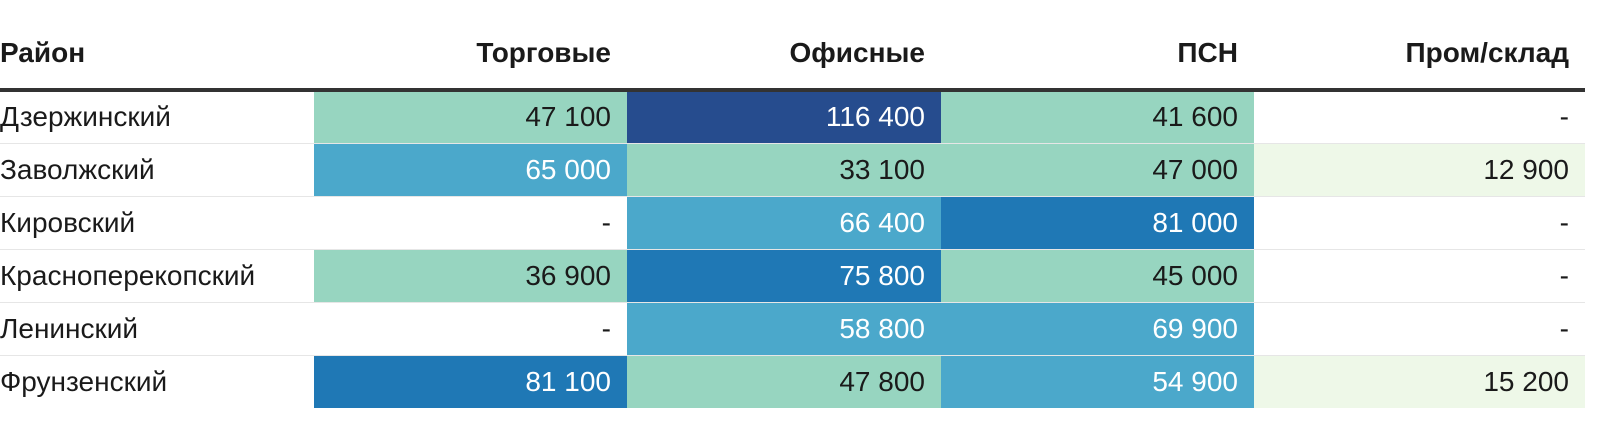 This screenshot has width=1600, height=432. I want to click on heatmap-cell: 47 800, so click(784, 381).